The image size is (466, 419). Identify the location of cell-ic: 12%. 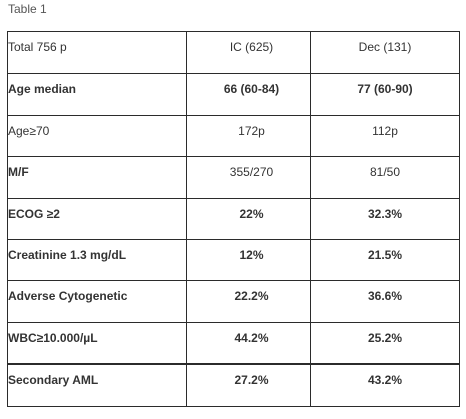
(248, 260).